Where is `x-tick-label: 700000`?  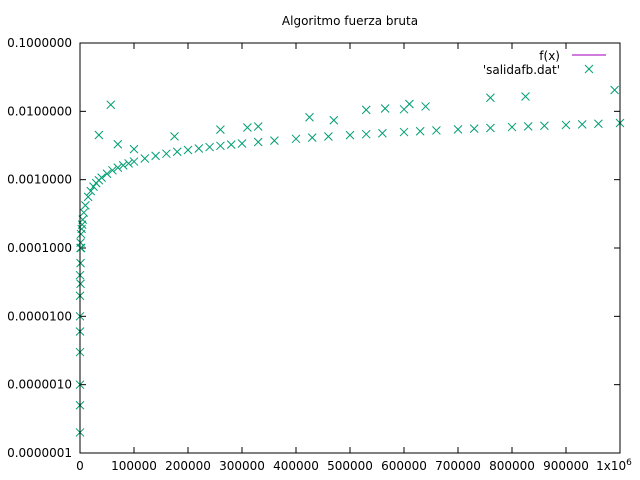
x-tick-label: 700000 is located at coordinates (458, 466).